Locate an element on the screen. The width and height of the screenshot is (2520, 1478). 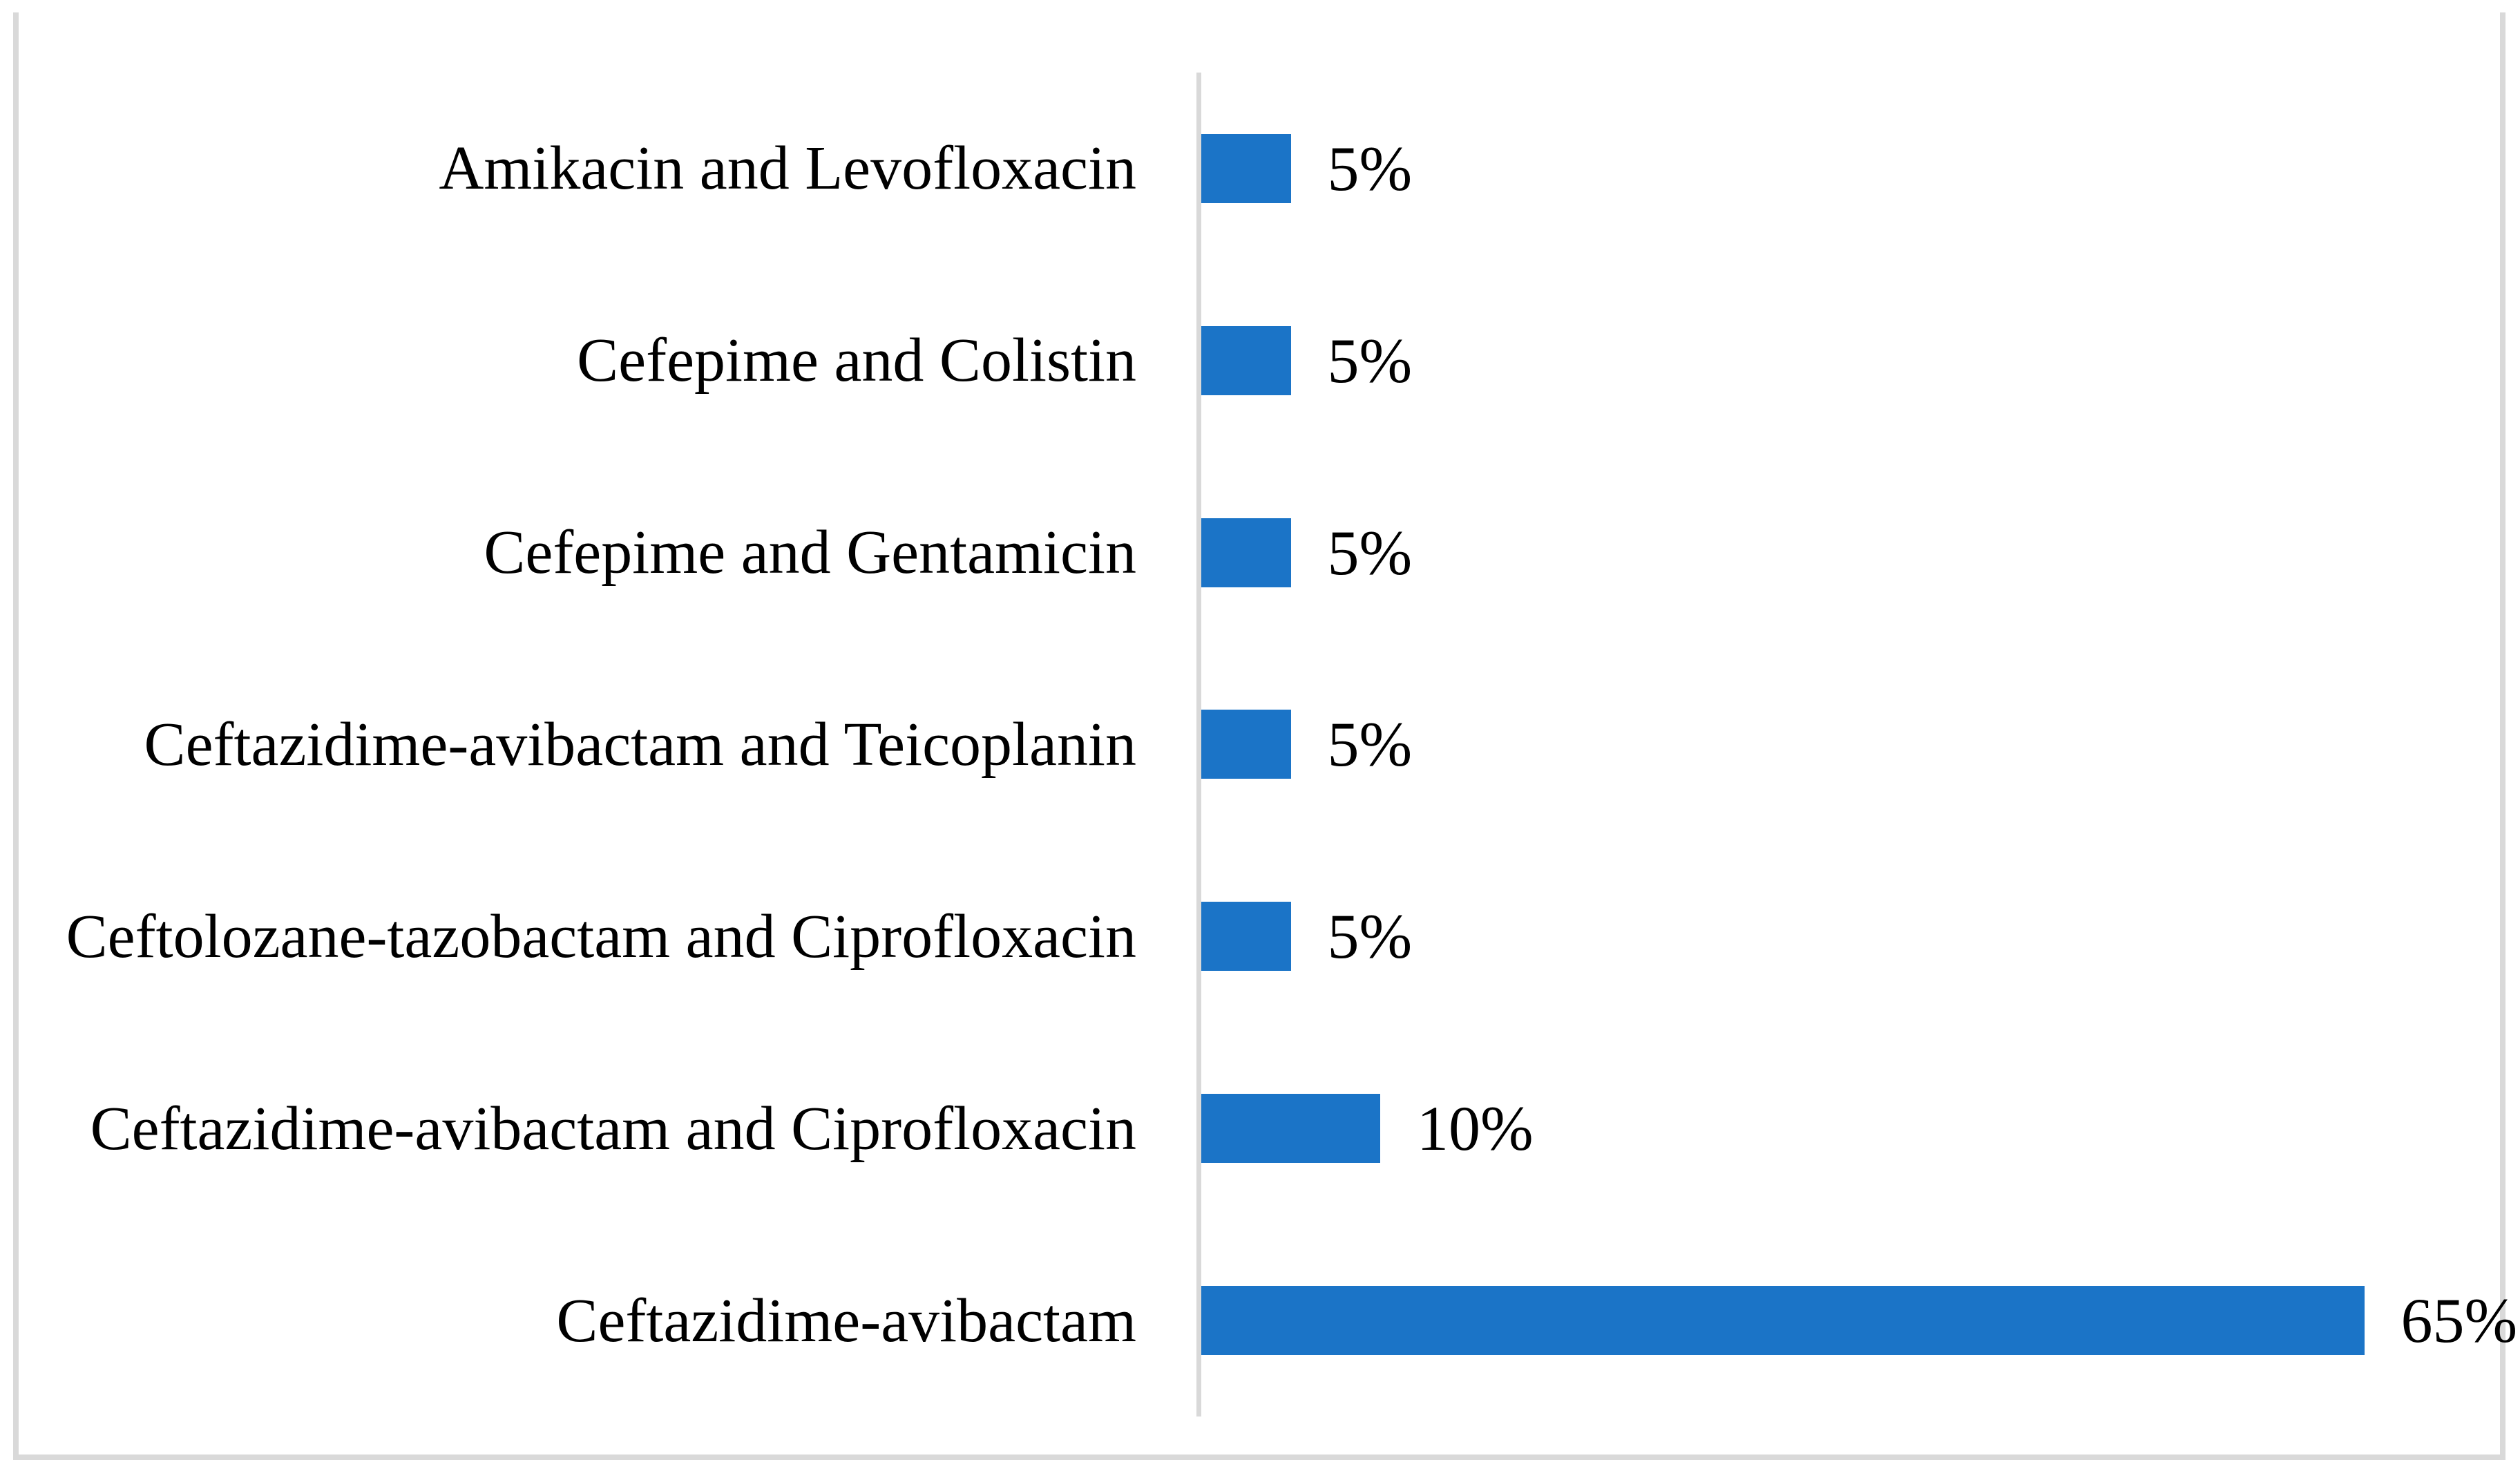
bar-row: Ceftazidime-avibactam and Teicoplanin 5% is located at coordinates (1260, 745).